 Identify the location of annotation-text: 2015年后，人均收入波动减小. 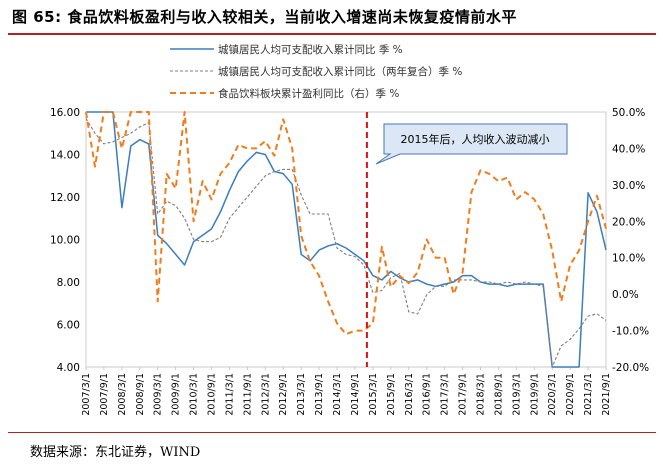
(475, 139).